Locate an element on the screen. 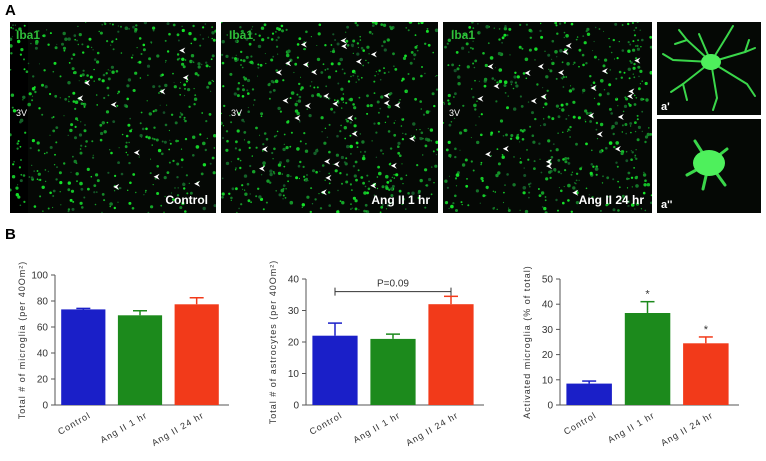 This screenshot has height=461, width=766. micrograph-control: Iba1 3V Control is located at coordinates (113, 117).